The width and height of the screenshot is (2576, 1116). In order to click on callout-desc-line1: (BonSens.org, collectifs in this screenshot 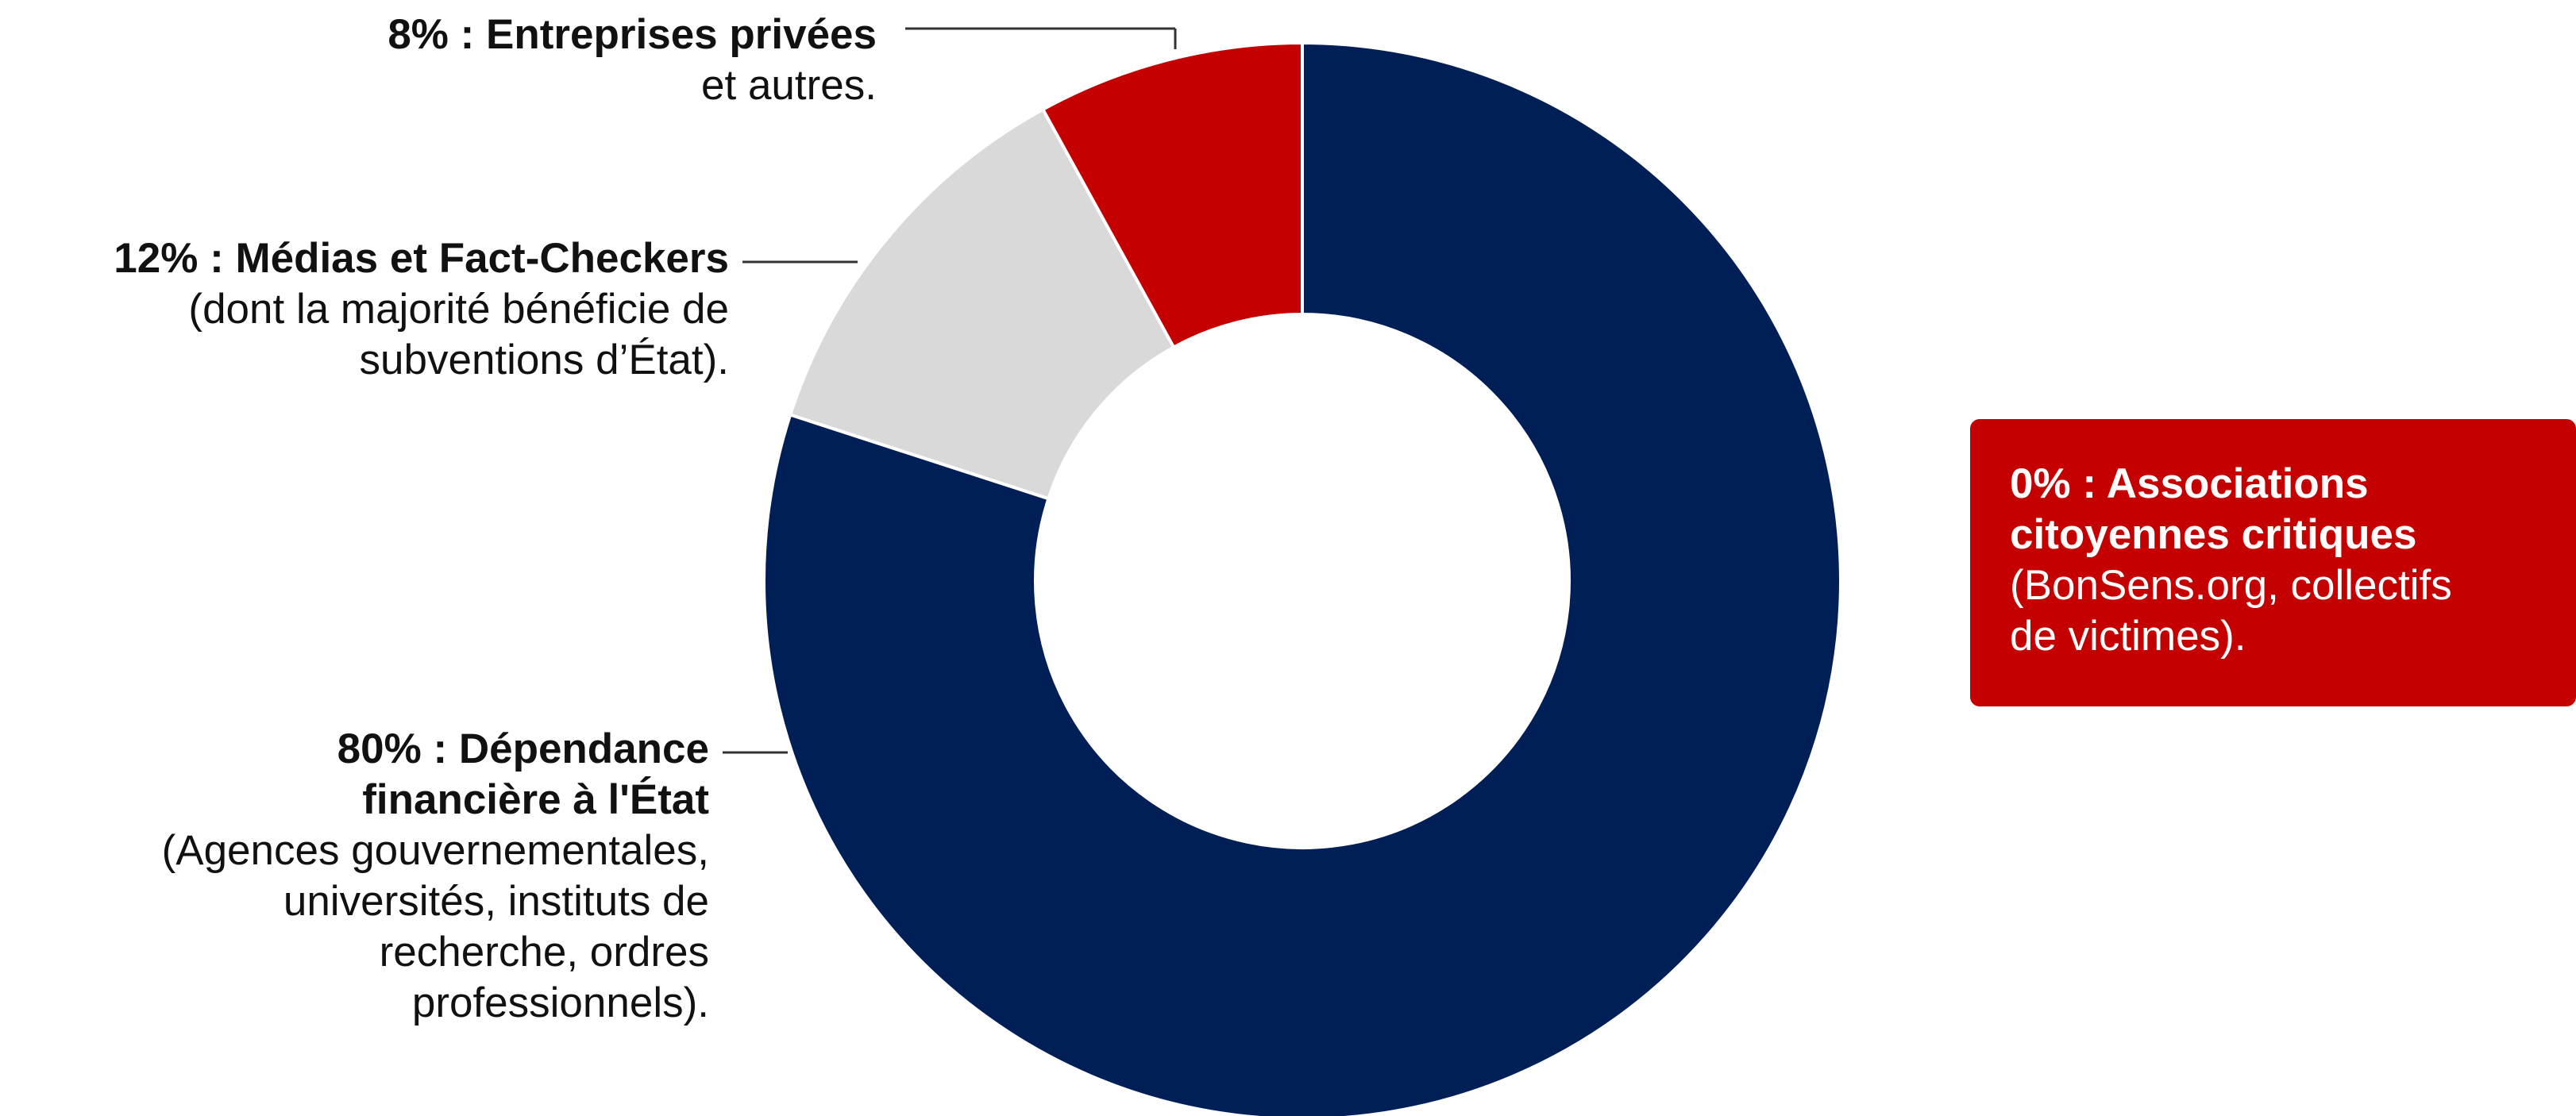, I will do `click(2231, 585)`.